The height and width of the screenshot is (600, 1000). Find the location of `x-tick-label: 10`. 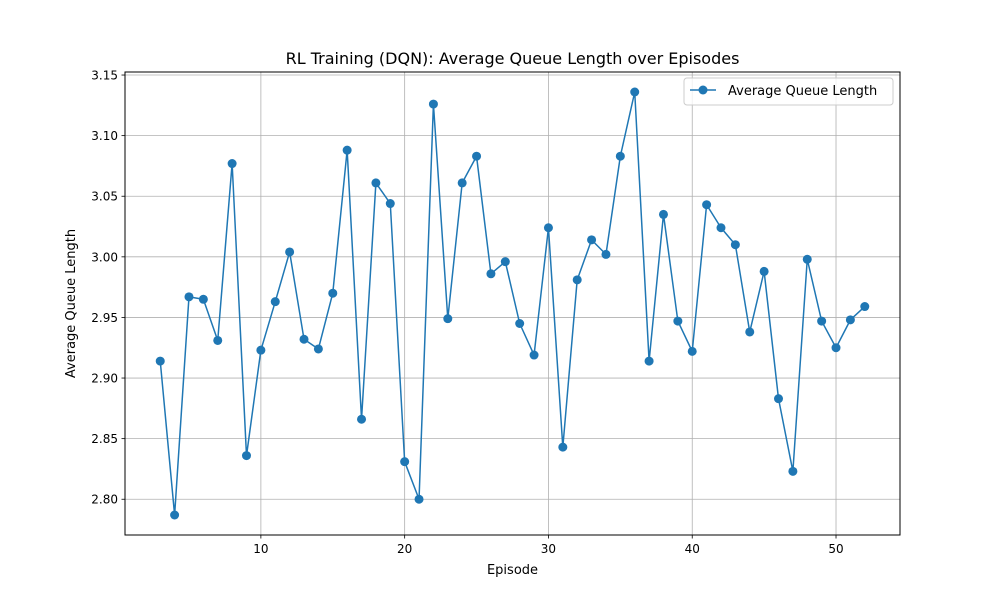

x-tick-label: 10 is located at coordinates (260, 549).